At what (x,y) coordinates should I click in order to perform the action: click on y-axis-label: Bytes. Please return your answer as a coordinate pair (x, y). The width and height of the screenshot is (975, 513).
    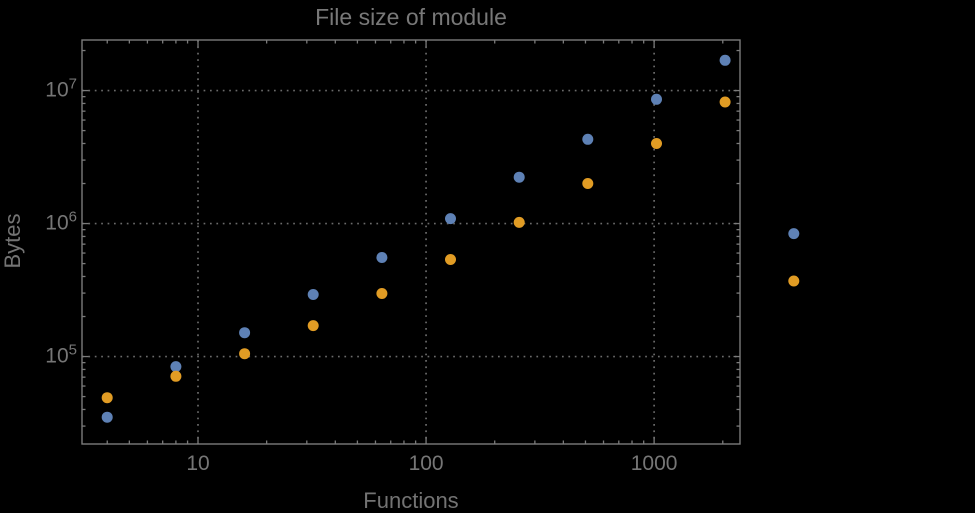
    Looking at the image, I should click on (12, 241).